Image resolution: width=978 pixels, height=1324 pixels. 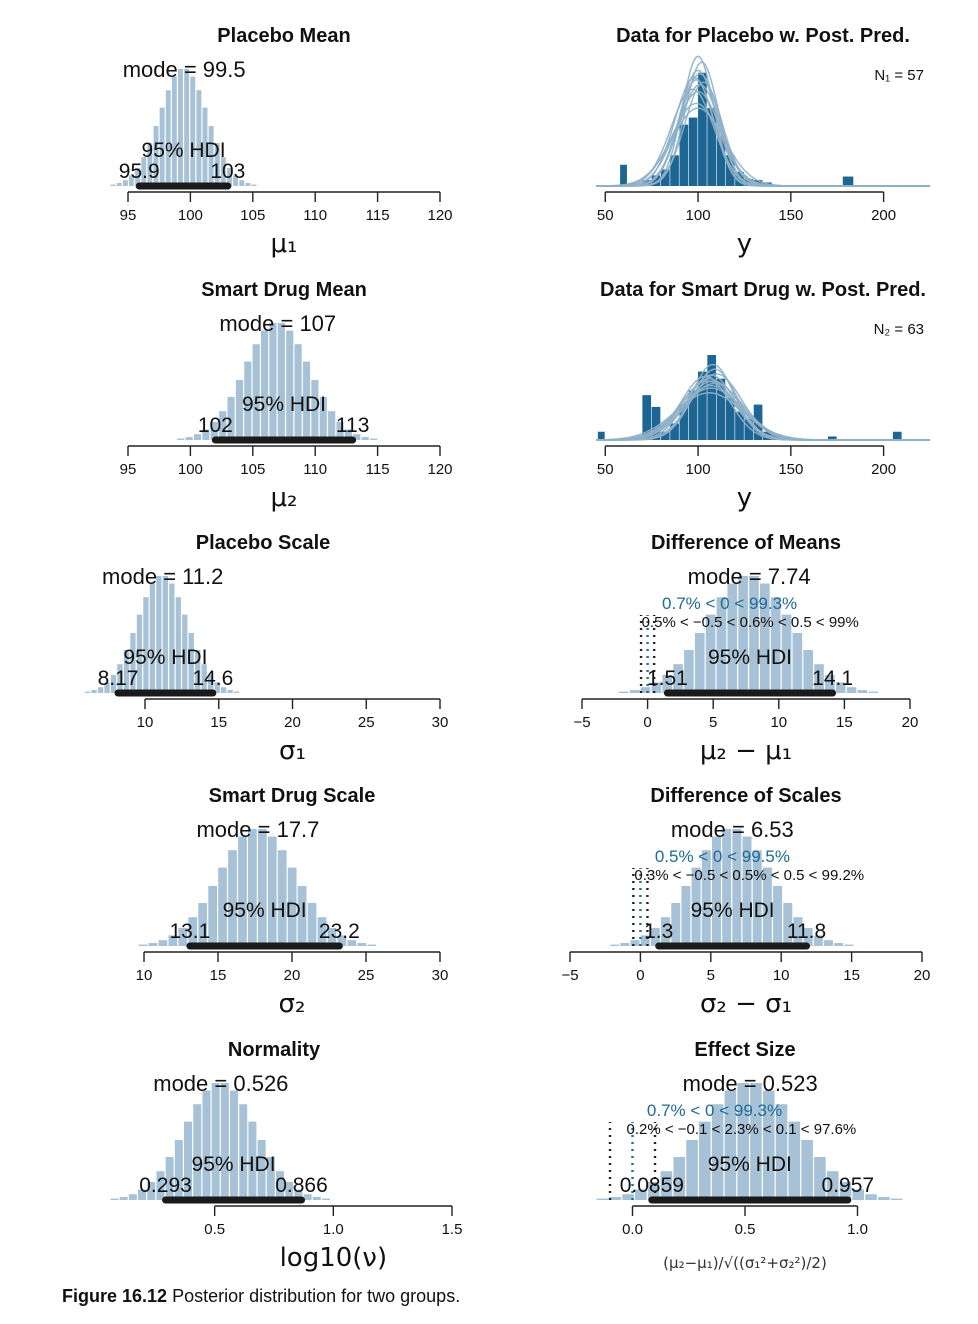 What do you see at coordinates (214, 1229) in the screenshot?
I see `x-tick-label: 0.5` at bounding box center [214, 1229].